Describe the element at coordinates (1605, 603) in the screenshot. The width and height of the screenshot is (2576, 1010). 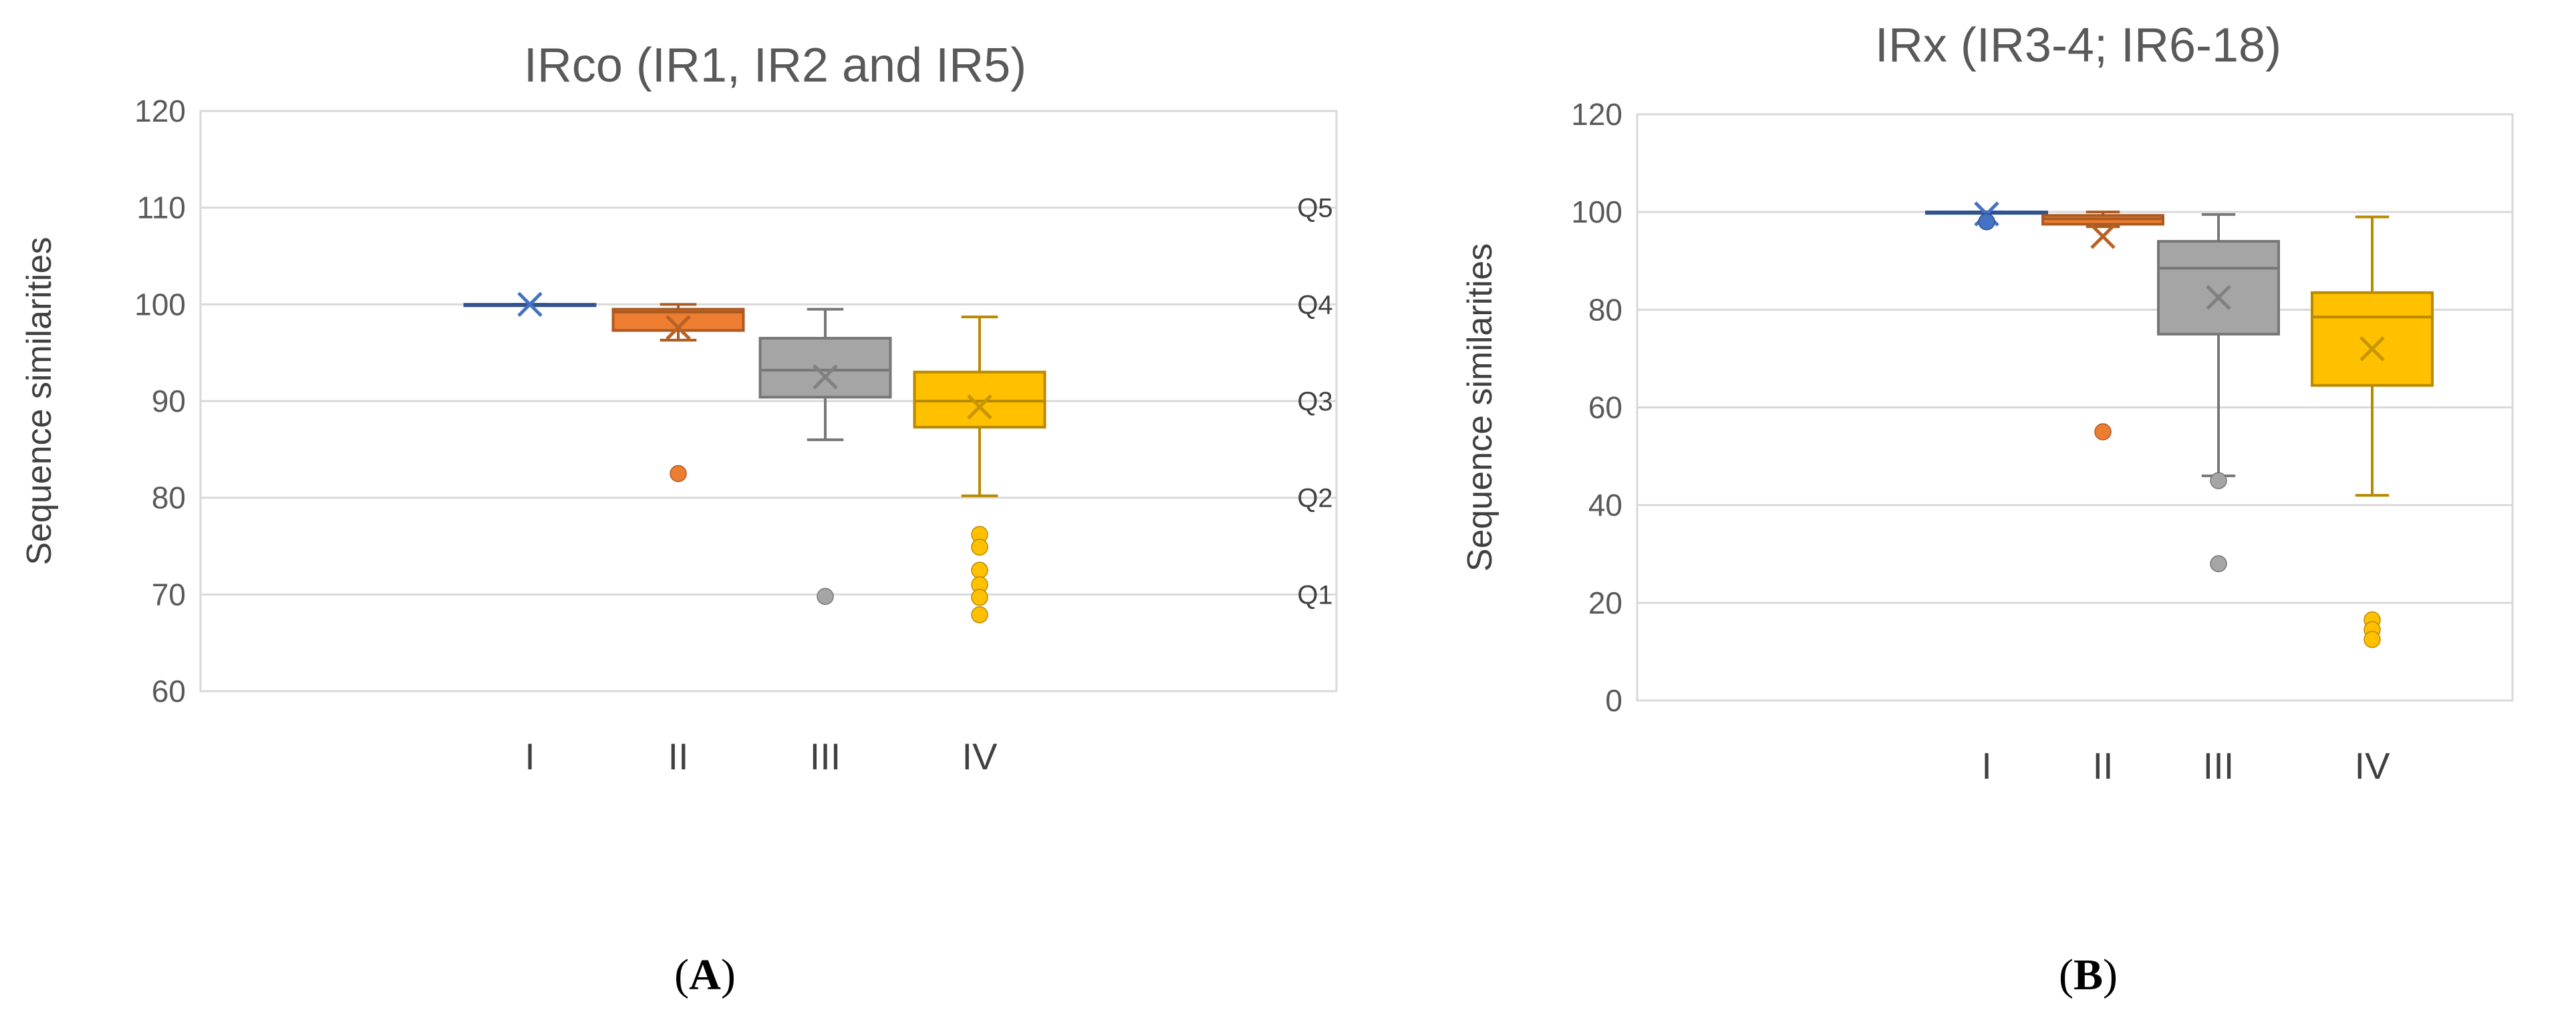
I see `y-tick-label: 20` at that location.